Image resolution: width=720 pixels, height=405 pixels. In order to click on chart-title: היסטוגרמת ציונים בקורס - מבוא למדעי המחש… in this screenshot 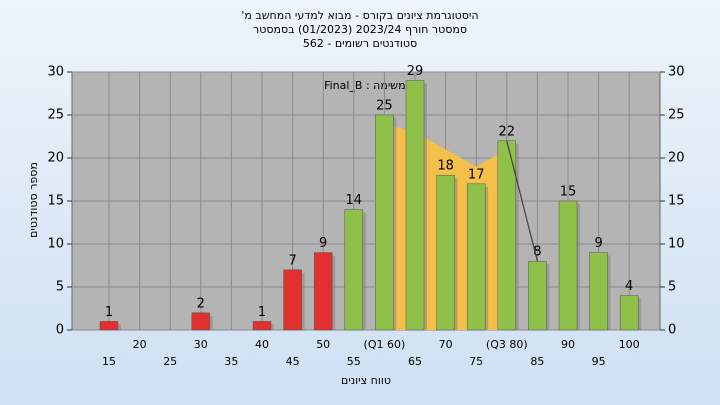, I will do `click(359, 15)`.